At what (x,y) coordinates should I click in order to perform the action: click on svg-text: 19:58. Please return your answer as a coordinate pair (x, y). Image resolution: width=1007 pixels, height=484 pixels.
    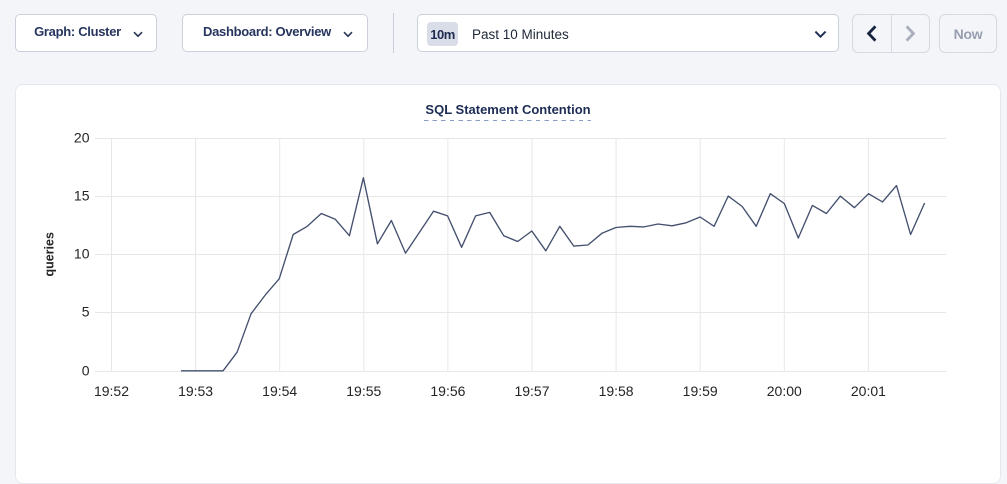
    Looking at the image, I should click on (616, 391).